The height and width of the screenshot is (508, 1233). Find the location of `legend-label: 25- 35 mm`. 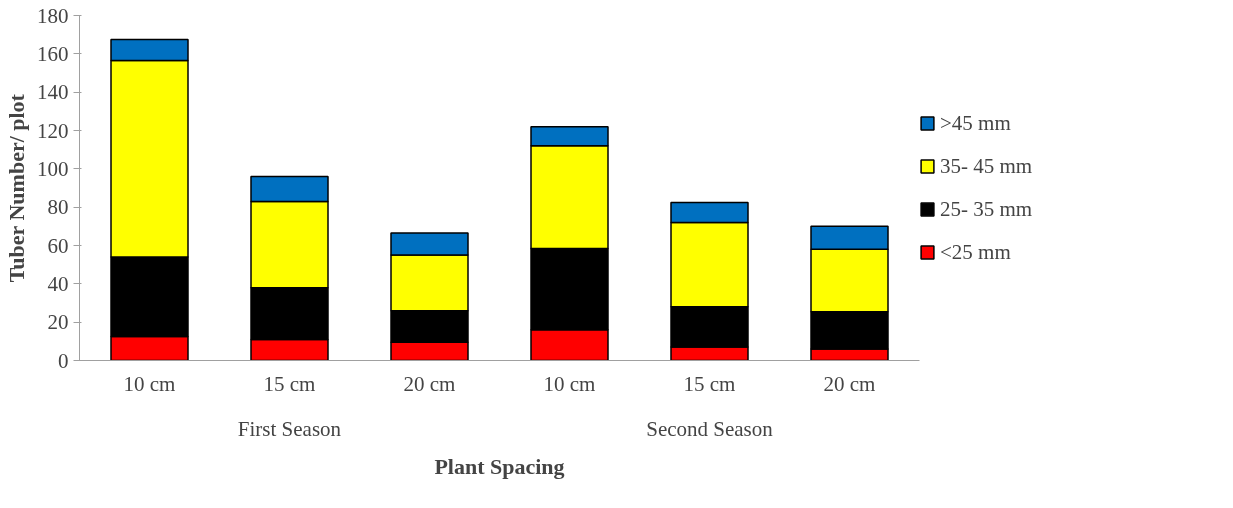

legend-label: 25- 35 mm is located at coordinates (986, 209).